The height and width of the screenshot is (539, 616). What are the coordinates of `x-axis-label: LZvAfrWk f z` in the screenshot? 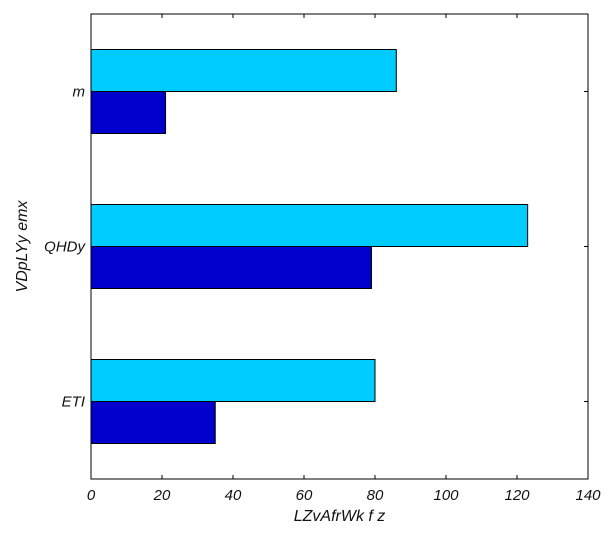 It's located at (340, 516).